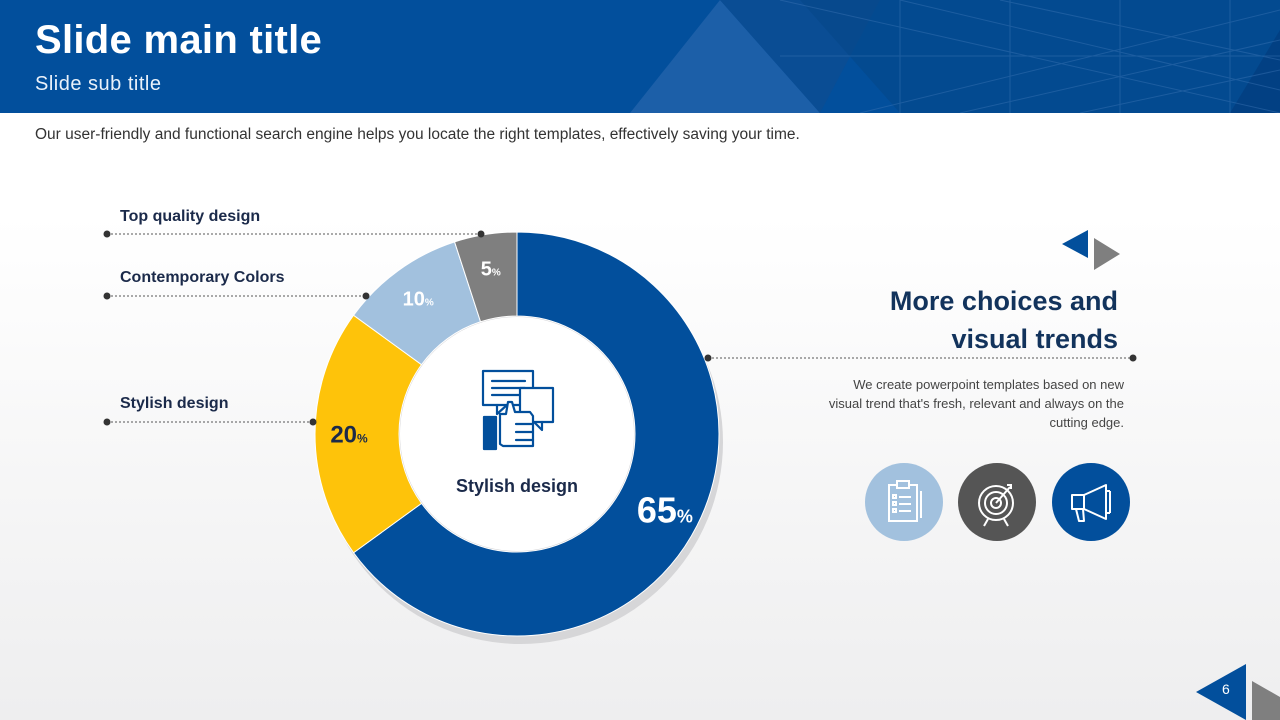 The height and width of the screenshot is (720, 1280). What do you see at coordinates (958, 320) in the screenshot?
I see `right-heading: More choices and visual trends` at bounding box center [958, 320].